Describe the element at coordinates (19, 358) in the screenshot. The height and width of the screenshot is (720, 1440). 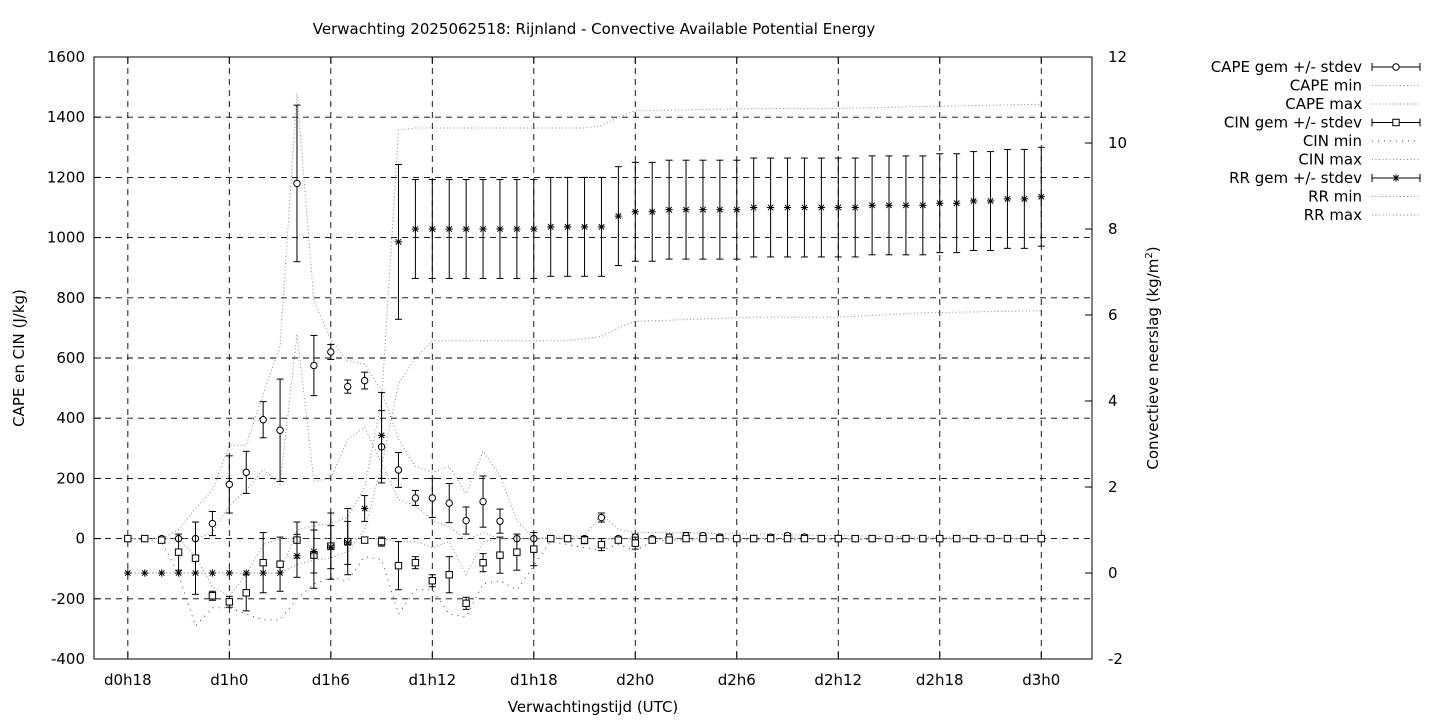
I see `y-axis-label: CAPE en CIN (J/kg)` at that location.